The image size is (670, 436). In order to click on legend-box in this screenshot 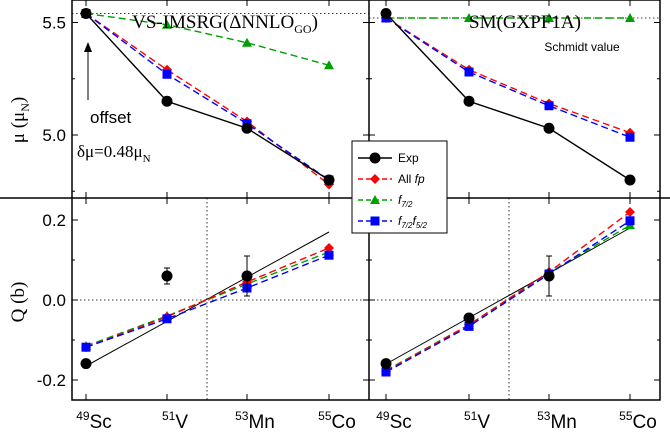, I will do `click(399, 187)`.